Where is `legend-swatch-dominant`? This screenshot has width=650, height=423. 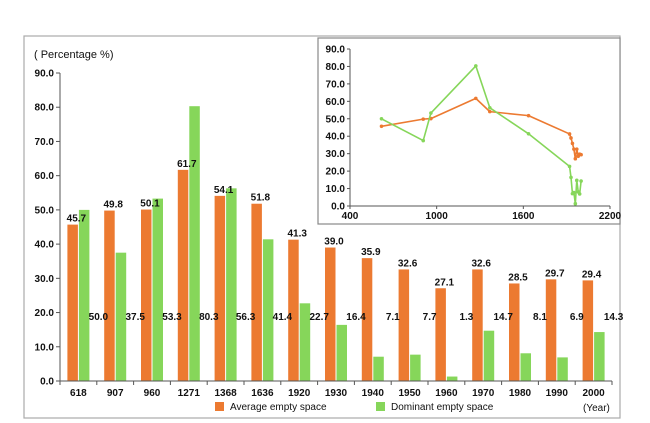 legend-swatch-dominant is located at coordinates (380, 406).